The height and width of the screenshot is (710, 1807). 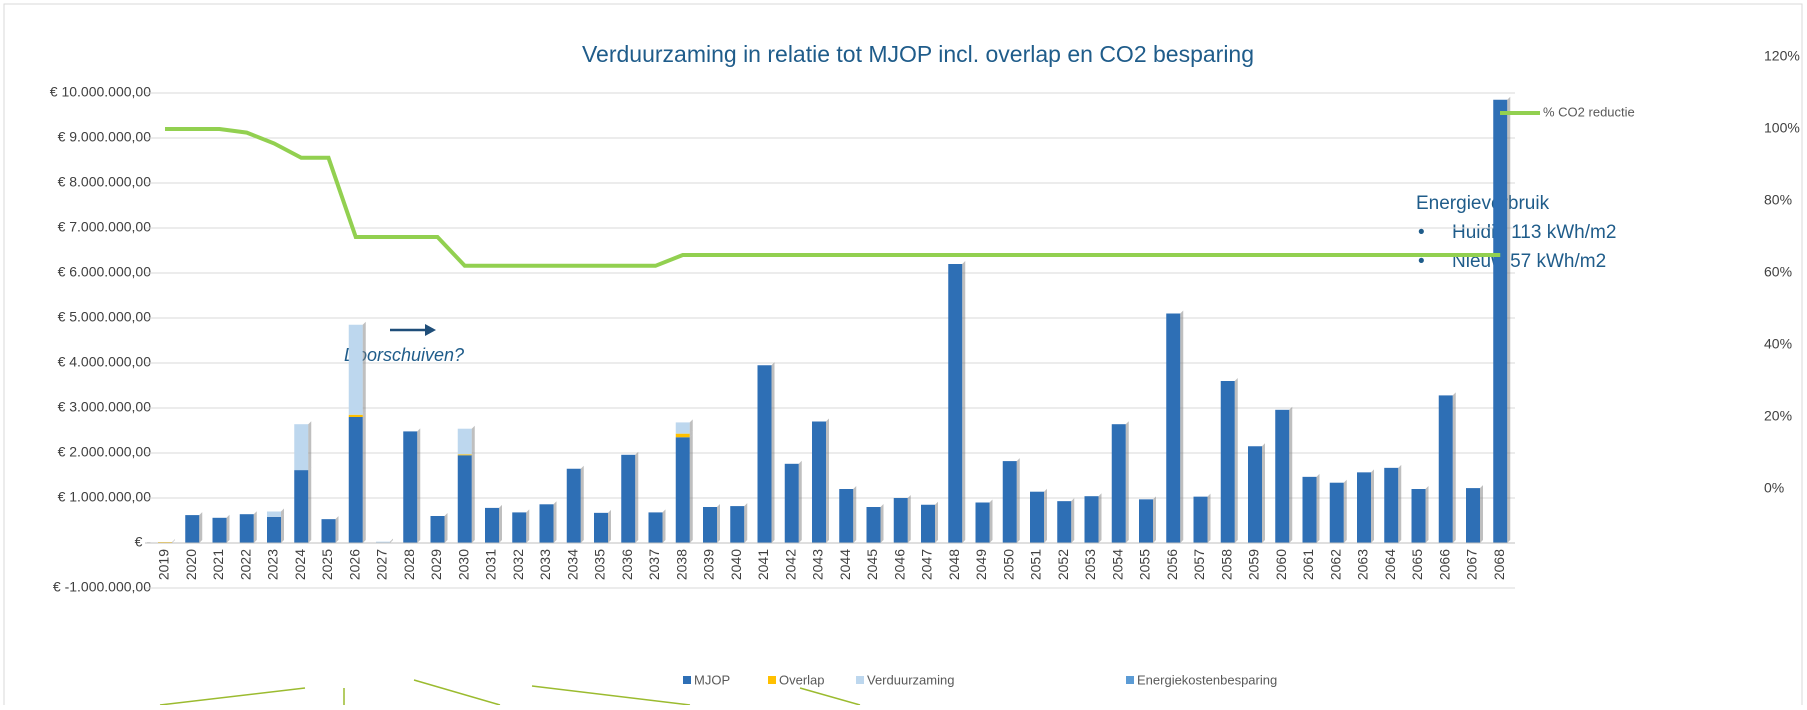 I want to click on legend-label: % CO2 reductie, so click(x=1589, y=111).